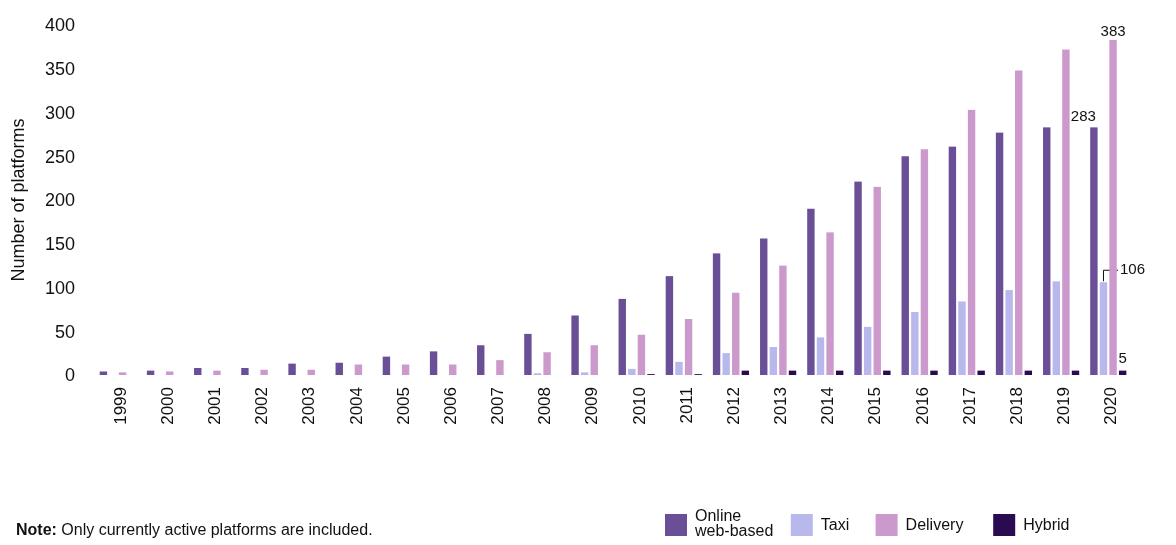 Image resolution: width=1176 pixels, height=545 pixels. I want to click on x-tick-label: 2013, so click(781, 406).